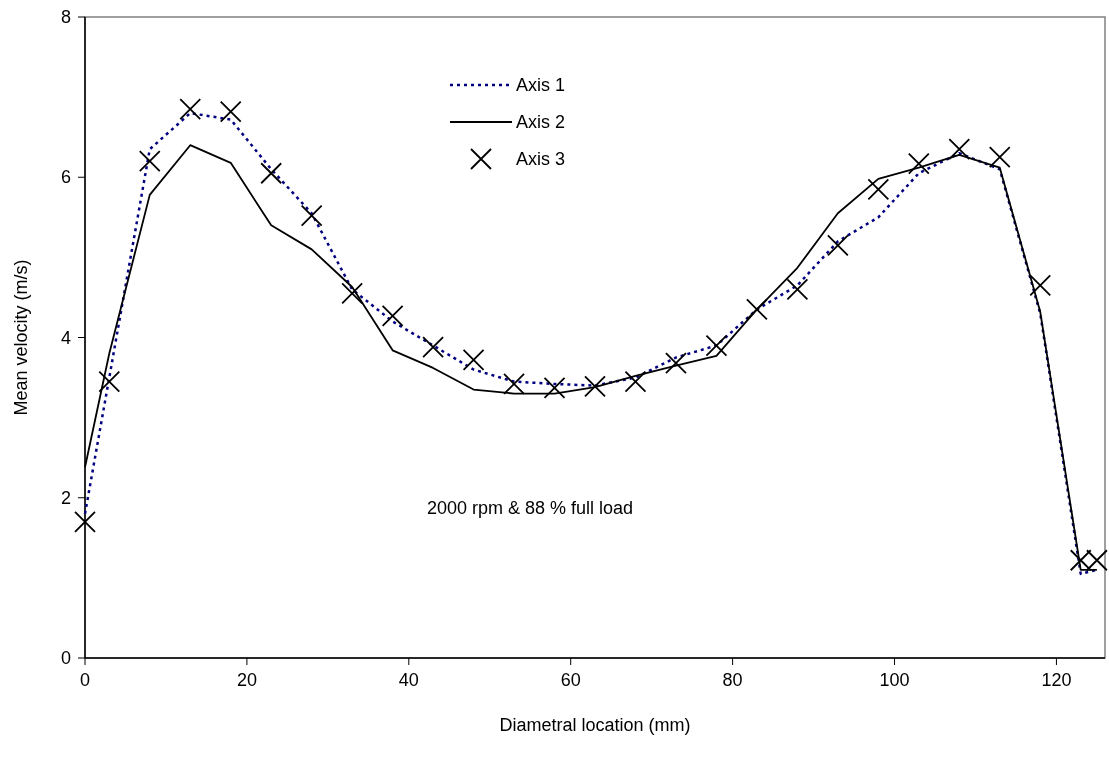 Image resolution: width=1109 pixels, height=765 pixels. I want to click on x-tick-label: 20, so click(246, 680).